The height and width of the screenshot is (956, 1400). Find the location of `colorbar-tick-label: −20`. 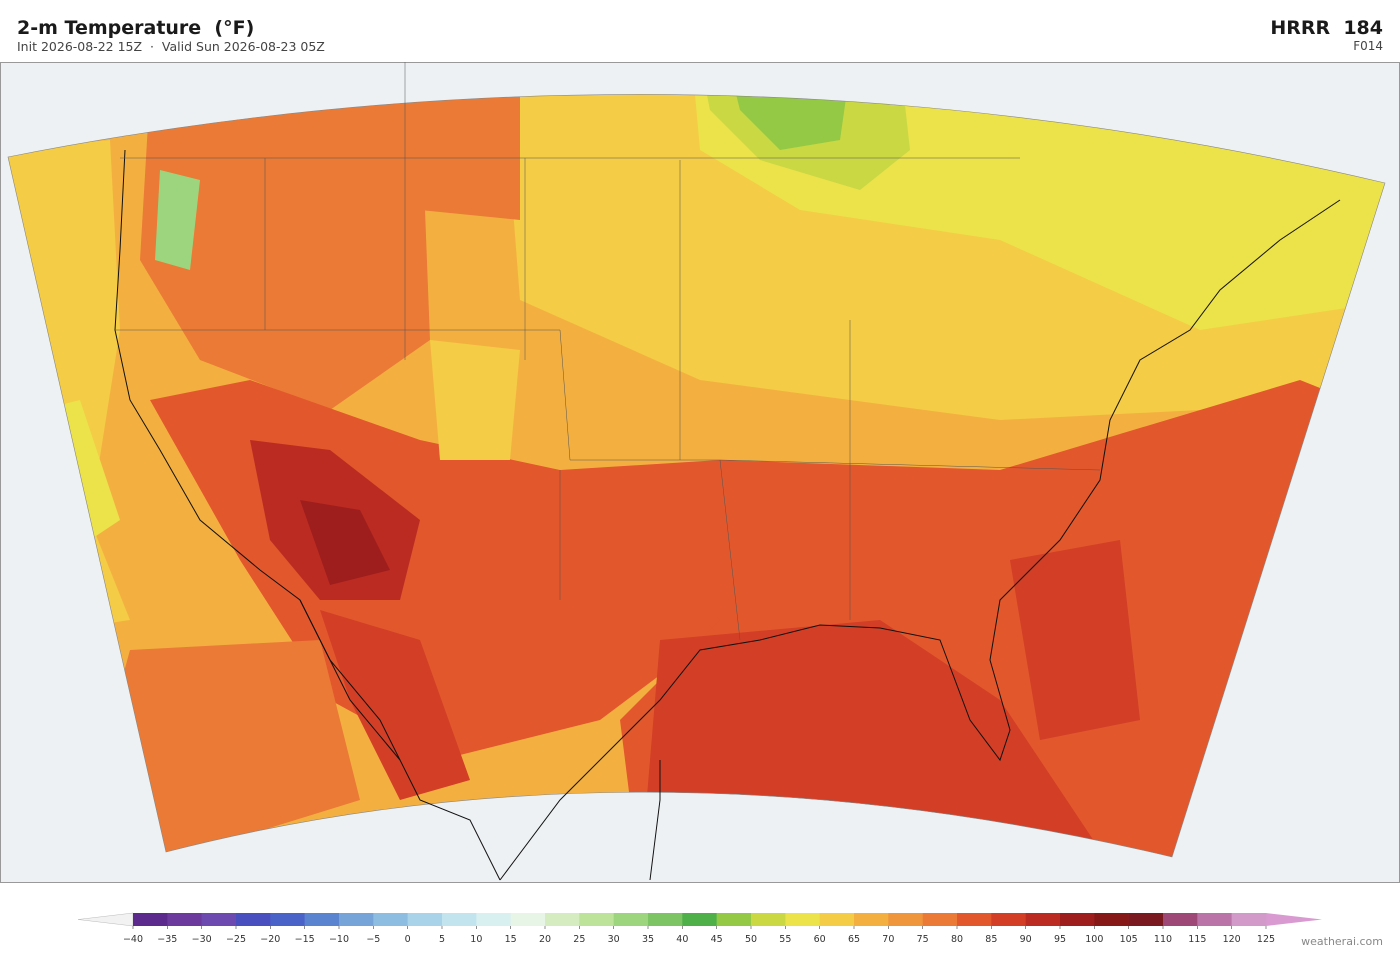

colorbar-tick-label: −20 is located at coordinates (270, 939).